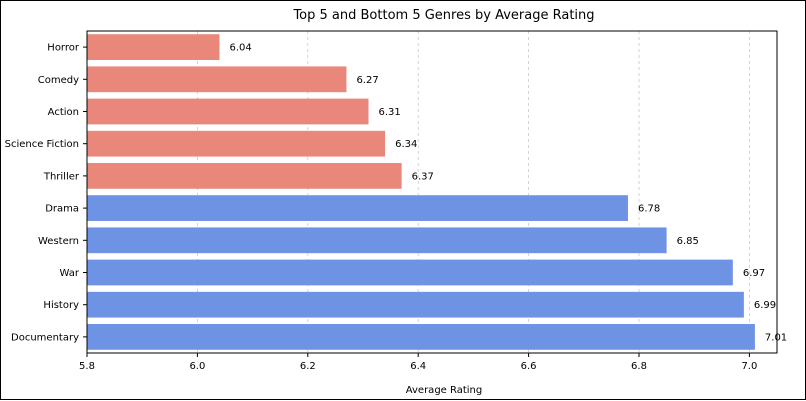 This screenshot has height=401, width=806. I want to click on data-label: 7.01, so click(776, 337).